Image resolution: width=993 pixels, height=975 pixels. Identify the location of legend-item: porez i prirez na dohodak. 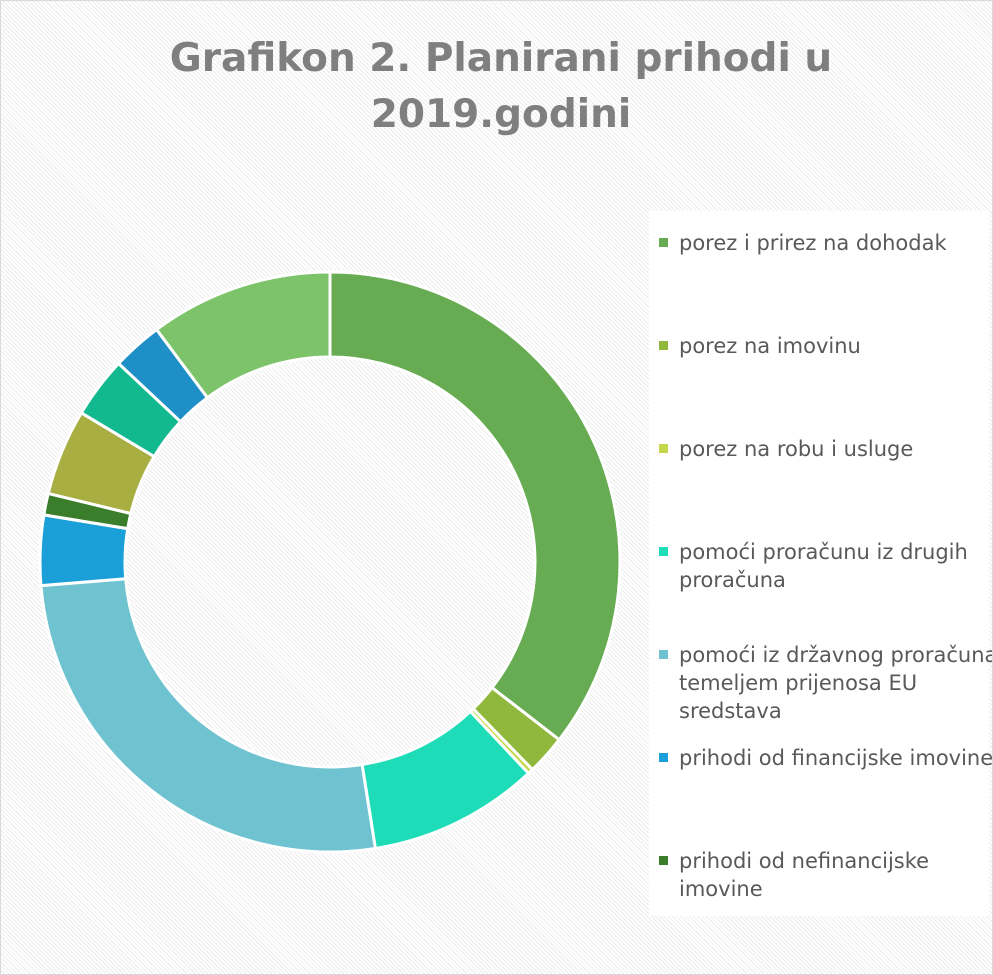
(825, 243).